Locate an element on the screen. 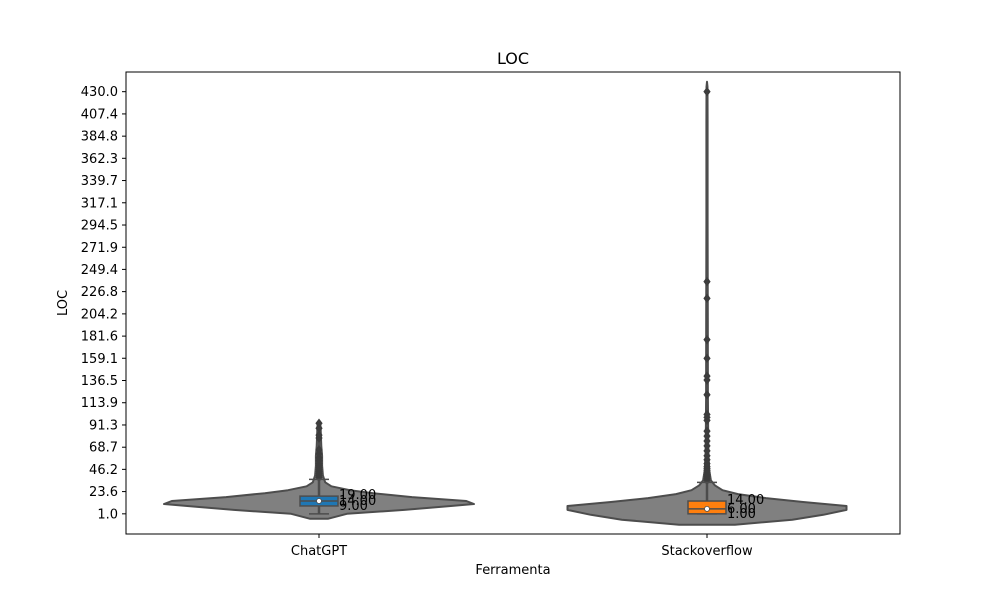 Image resolution: width=1000 pixels, height=600 pixels. y-tick-label: 249.4 is located at coordinates (99, 270).